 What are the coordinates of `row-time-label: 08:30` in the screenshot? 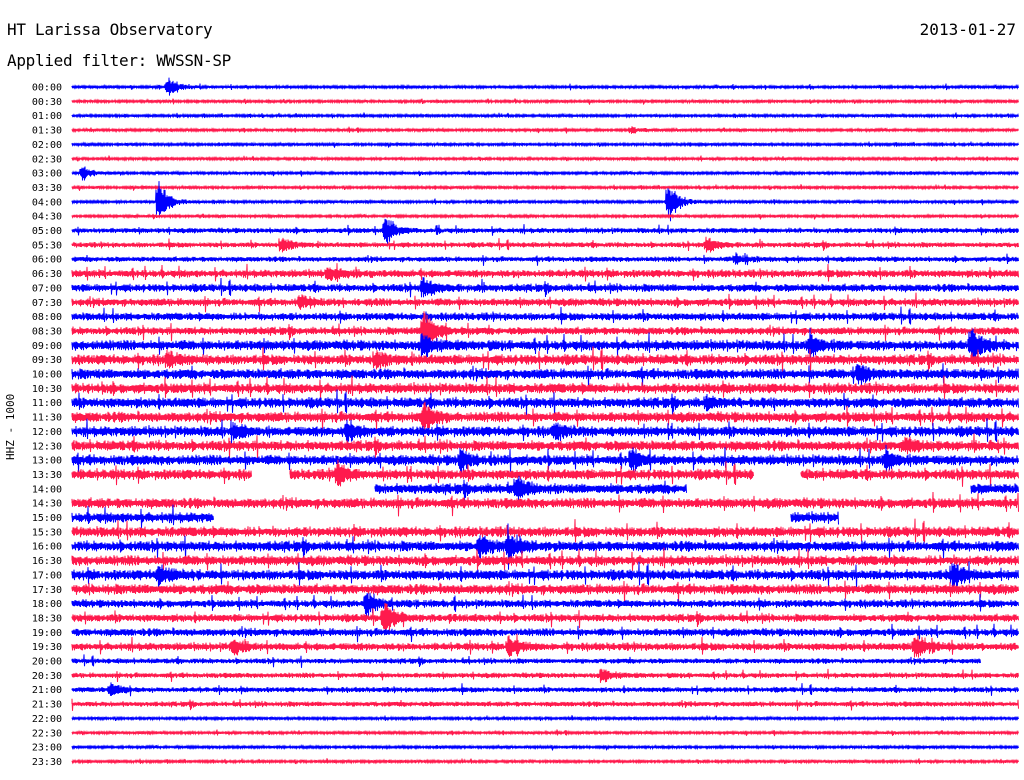 It's located at (47, 331).